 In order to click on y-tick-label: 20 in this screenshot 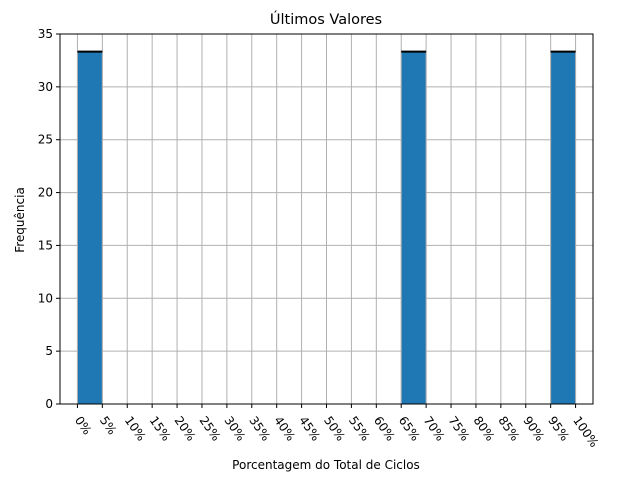, I will do `click(45, 193)`.